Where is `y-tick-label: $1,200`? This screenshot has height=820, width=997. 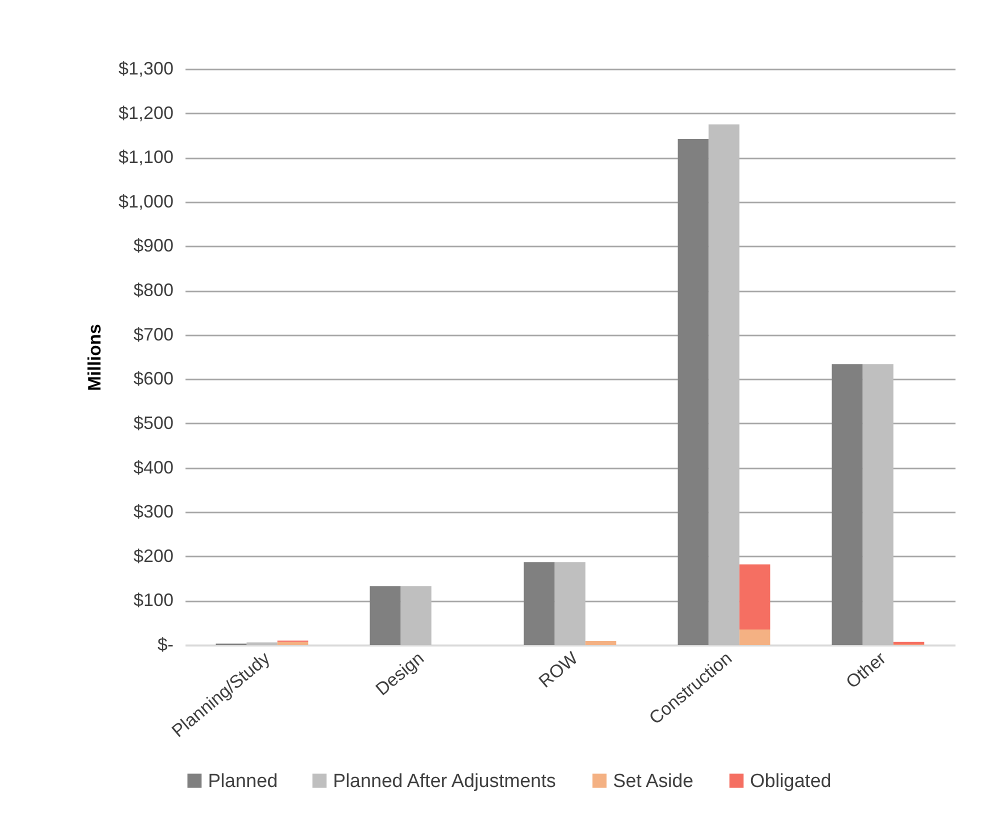 y-tick-label: $1,200 is located at coordinates (146, 112).